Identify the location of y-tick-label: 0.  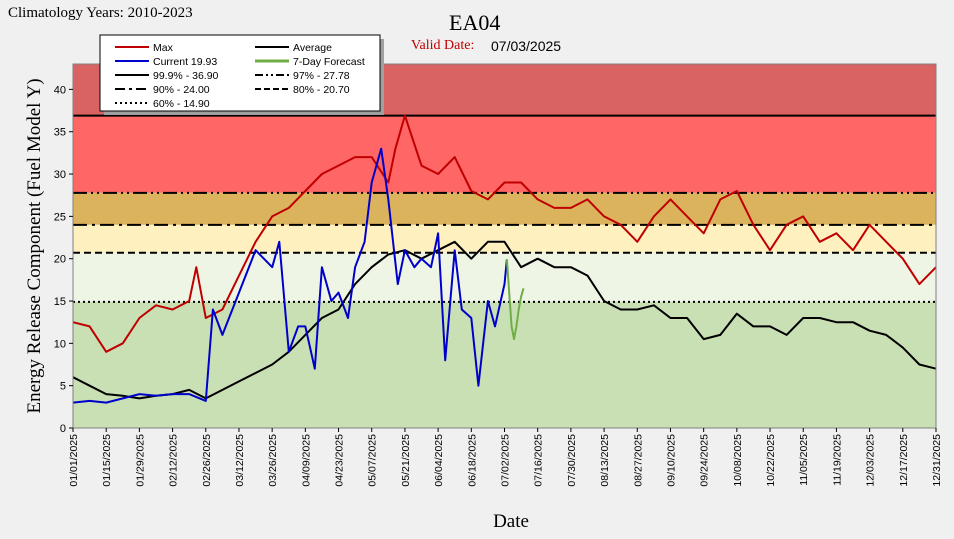
(63, 429).